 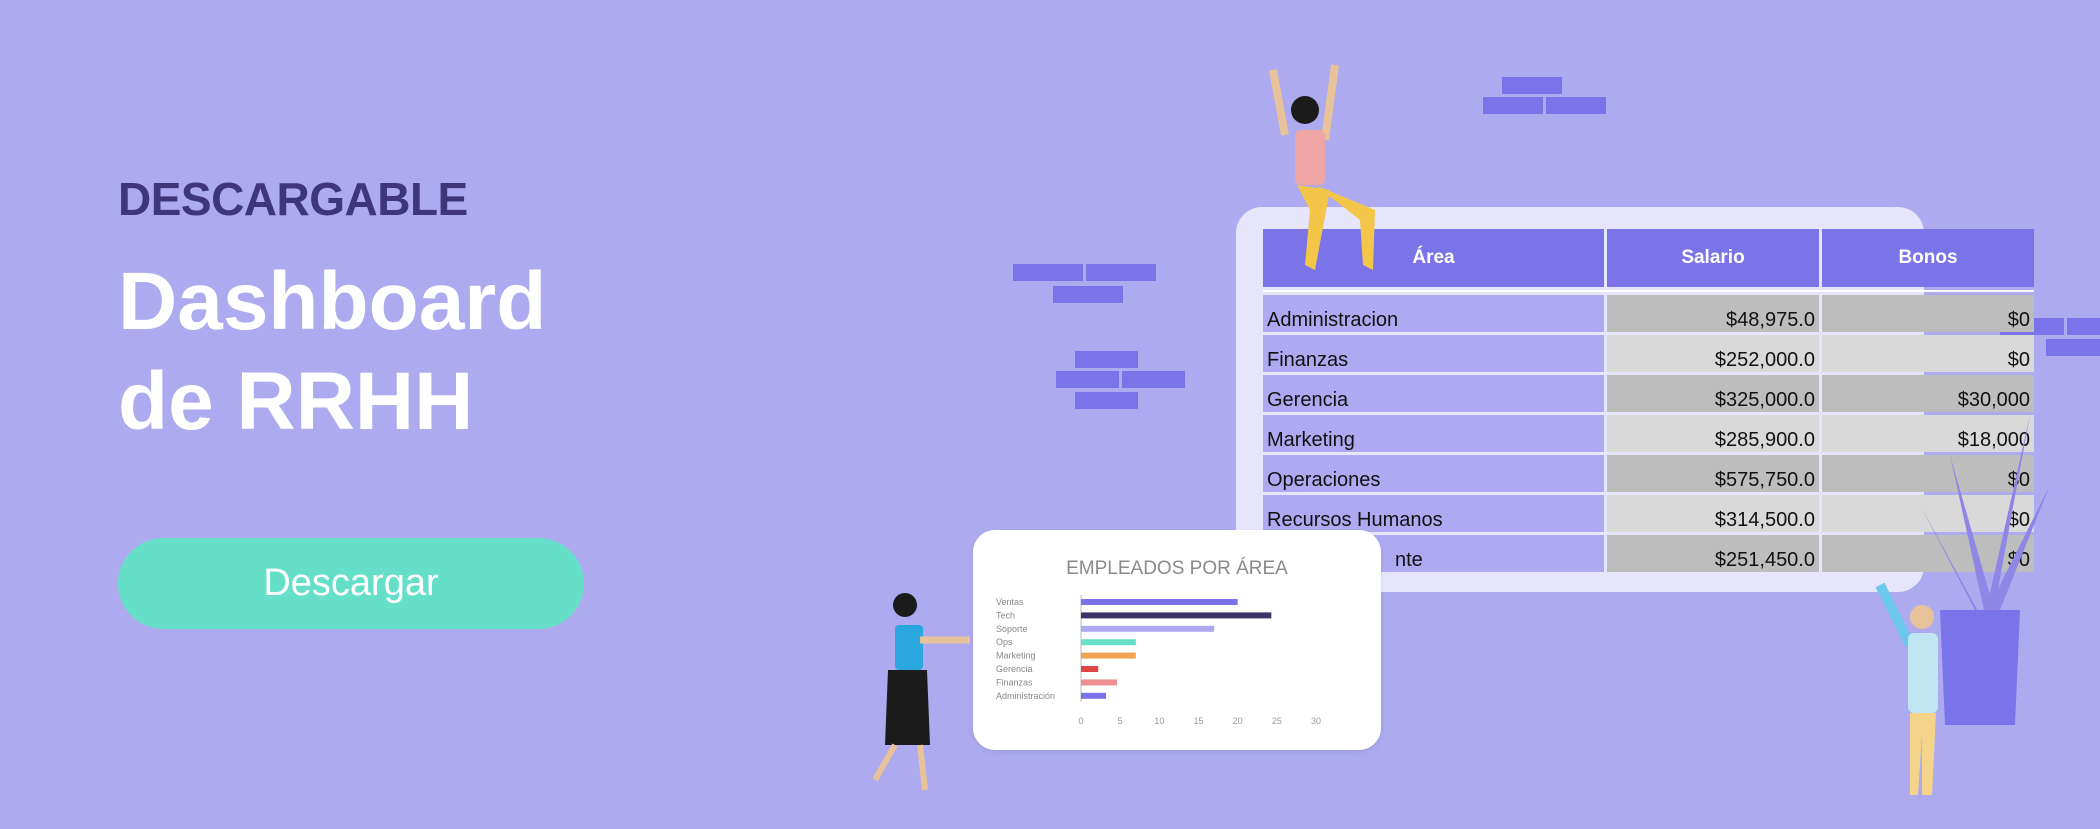 What do you see at coordinates (1010, 602) in the screenshot?
I see `category-label: Ventas` at bounding box center [1010, 602].